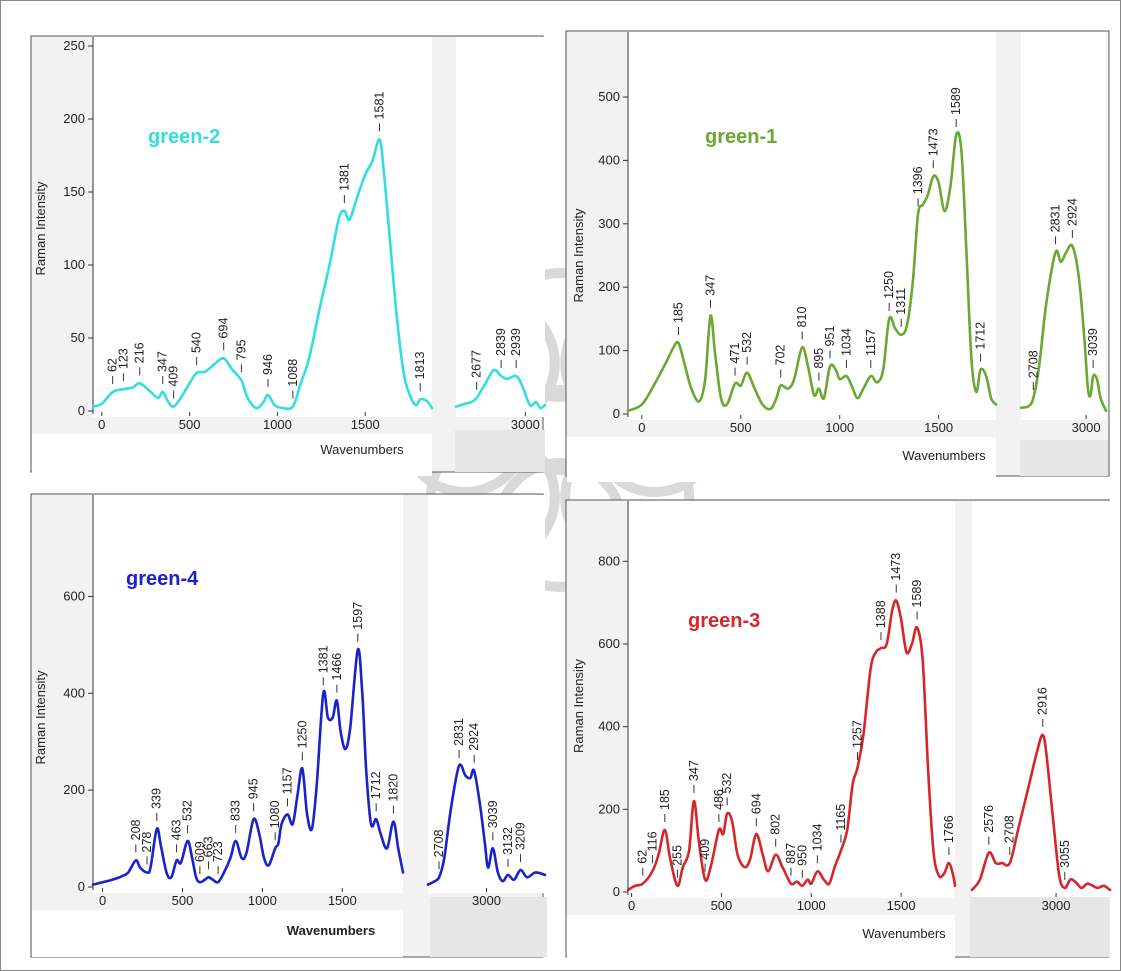 This screenshot has width=1121, height=971. I want to click on peak-label: 2677, so click(477, 364).